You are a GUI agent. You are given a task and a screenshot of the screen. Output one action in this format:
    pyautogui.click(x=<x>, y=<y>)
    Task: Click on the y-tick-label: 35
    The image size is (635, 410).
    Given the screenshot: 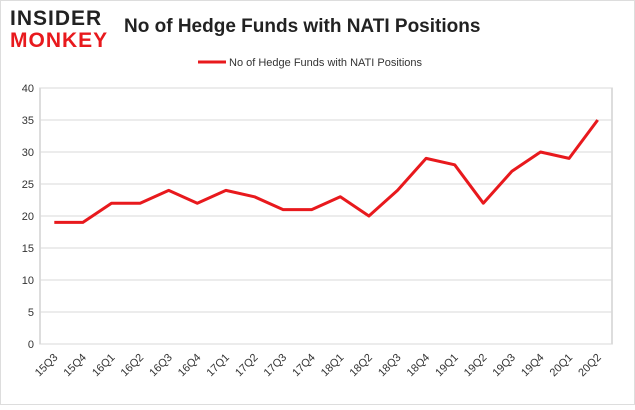 What is the action you would take?
    pyautogui.click(x=28, y=121)
    